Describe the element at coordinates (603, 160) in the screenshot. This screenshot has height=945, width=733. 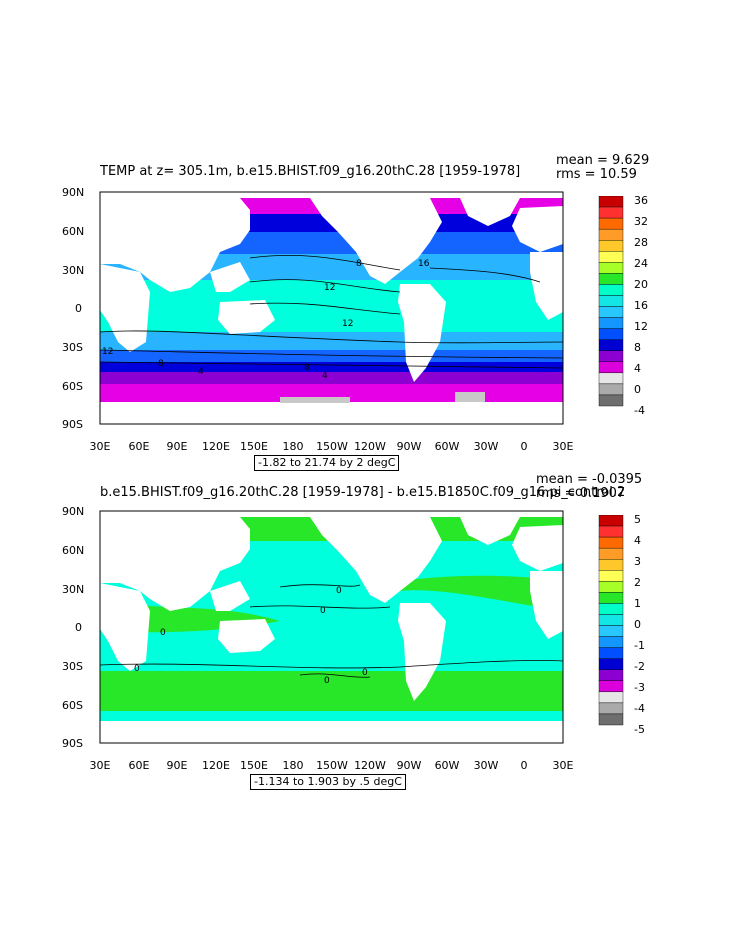
I see `panel-1-mean: mean = 9.629` at that location.